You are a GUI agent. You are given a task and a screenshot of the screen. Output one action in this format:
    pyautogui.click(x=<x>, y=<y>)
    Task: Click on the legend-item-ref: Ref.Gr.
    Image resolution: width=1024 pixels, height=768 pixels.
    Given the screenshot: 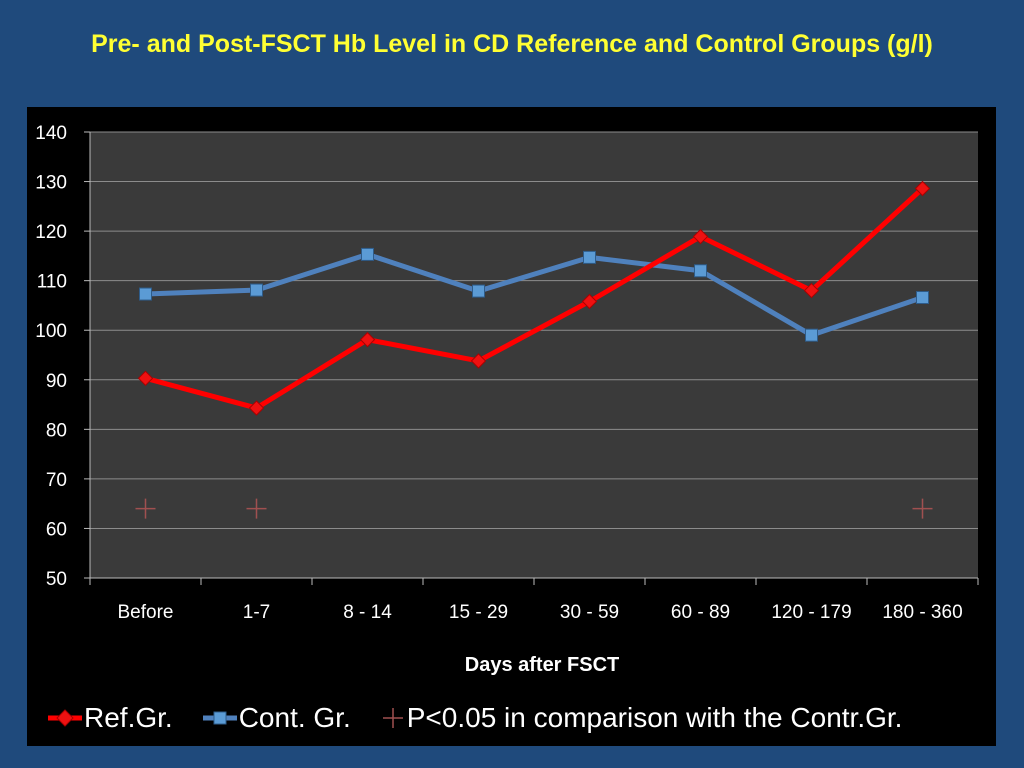 What is the action you would take?
    pyautogui.click(x=110, y=718)
    